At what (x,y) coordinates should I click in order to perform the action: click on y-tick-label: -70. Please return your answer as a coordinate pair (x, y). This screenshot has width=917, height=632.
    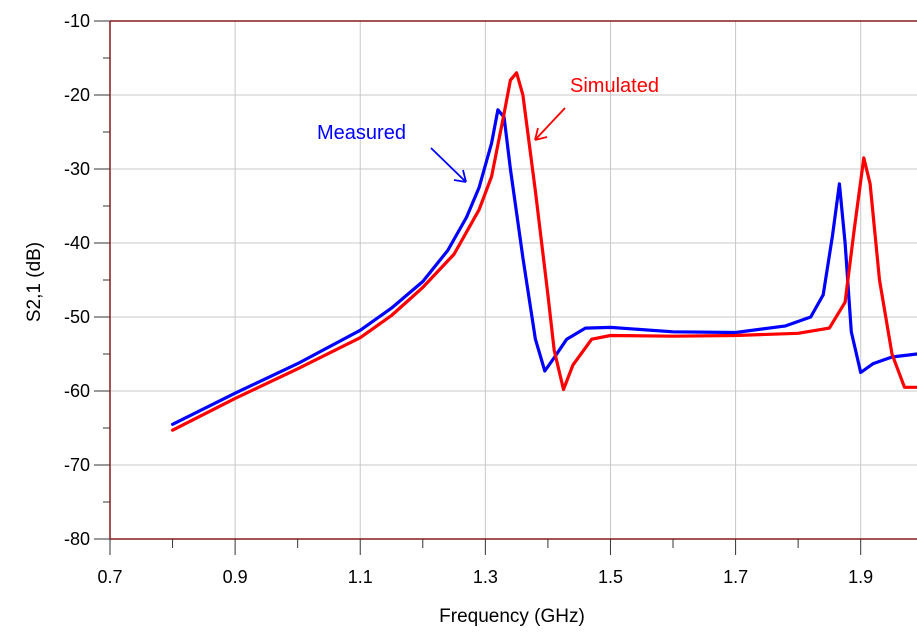
    Looking at the image, I should click on (77, 465).